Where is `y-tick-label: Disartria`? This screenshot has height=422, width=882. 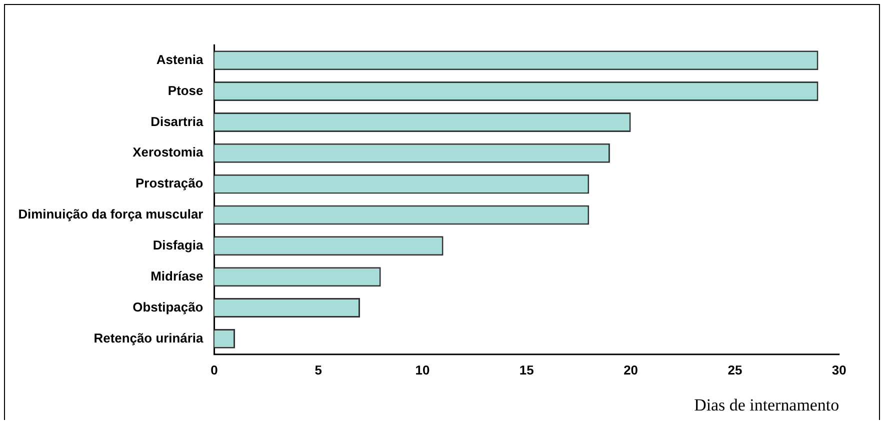 y-tick-label: Disartria is located at coordinates (177, 121).